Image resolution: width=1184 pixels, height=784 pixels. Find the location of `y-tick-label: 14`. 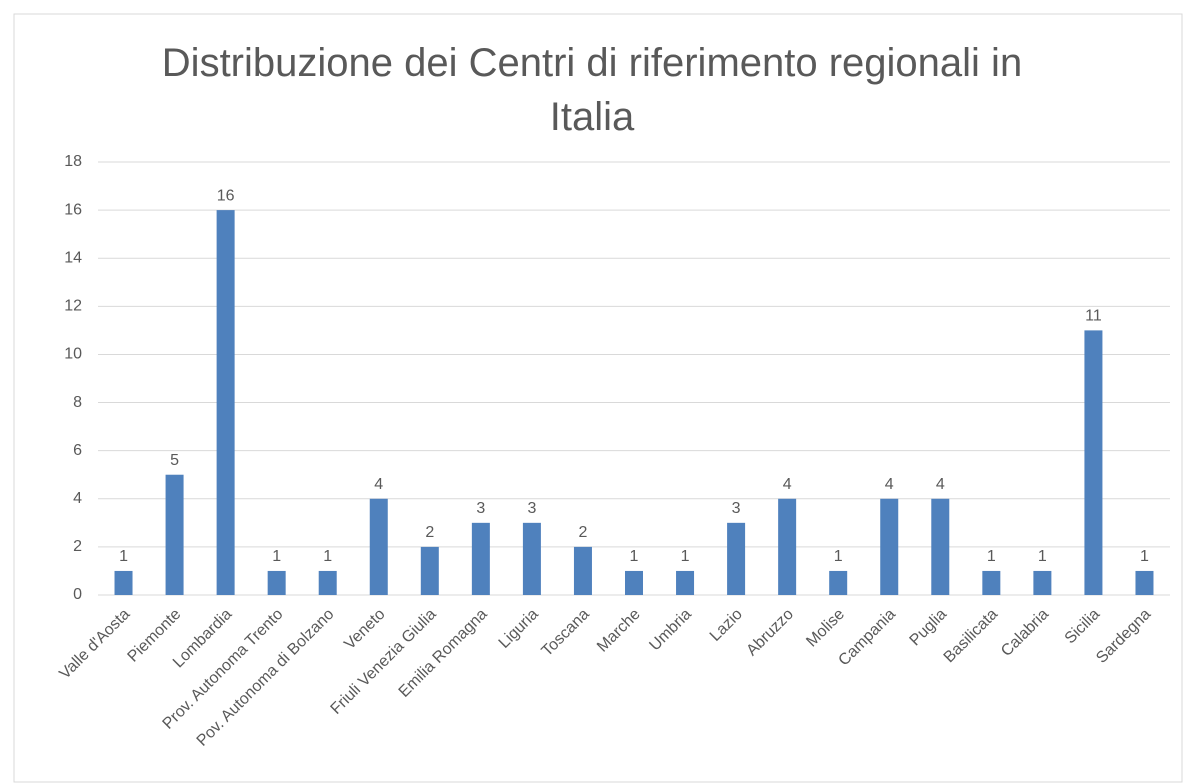

y-tick-label: 14 is located at coordinates (73, 257).